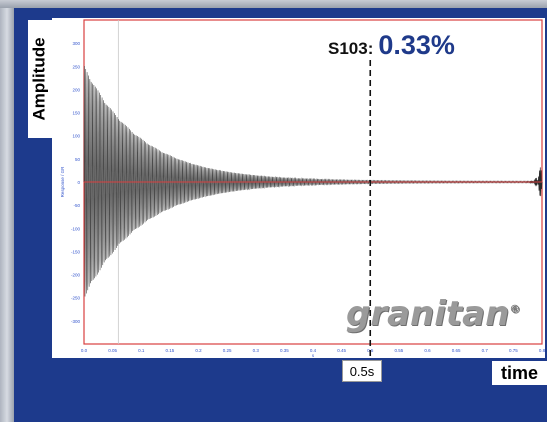  Describe the element at coordinates (76, 275) in the screenshot. I see `y-tick-label: -200` at that location.